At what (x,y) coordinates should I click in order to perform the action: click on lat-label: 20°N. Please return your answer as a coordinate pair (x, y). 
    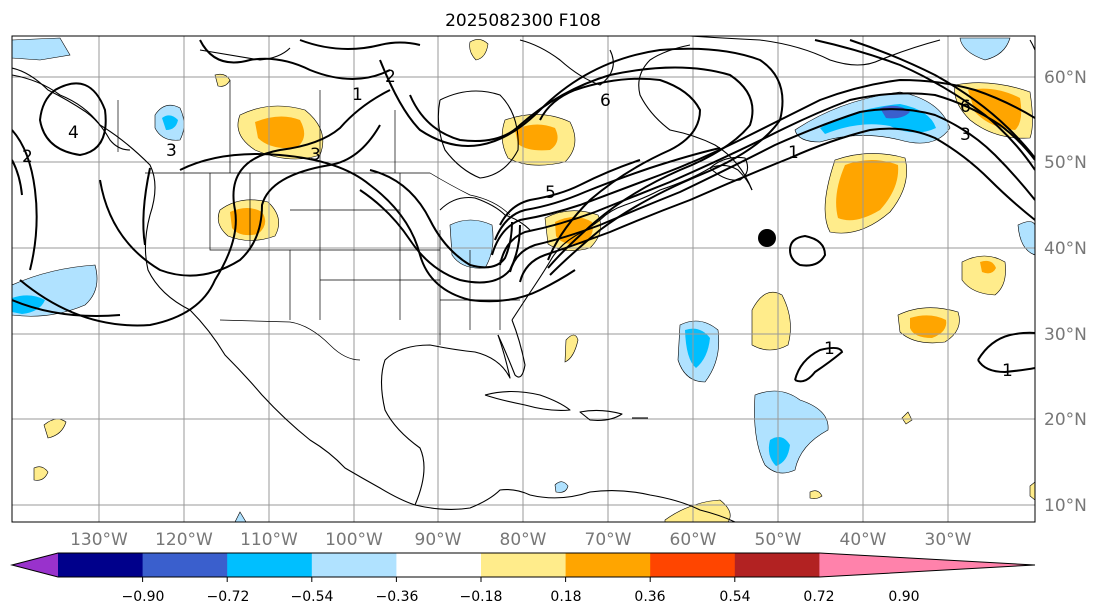
    Looking at the image, I should click on (1065, 420).